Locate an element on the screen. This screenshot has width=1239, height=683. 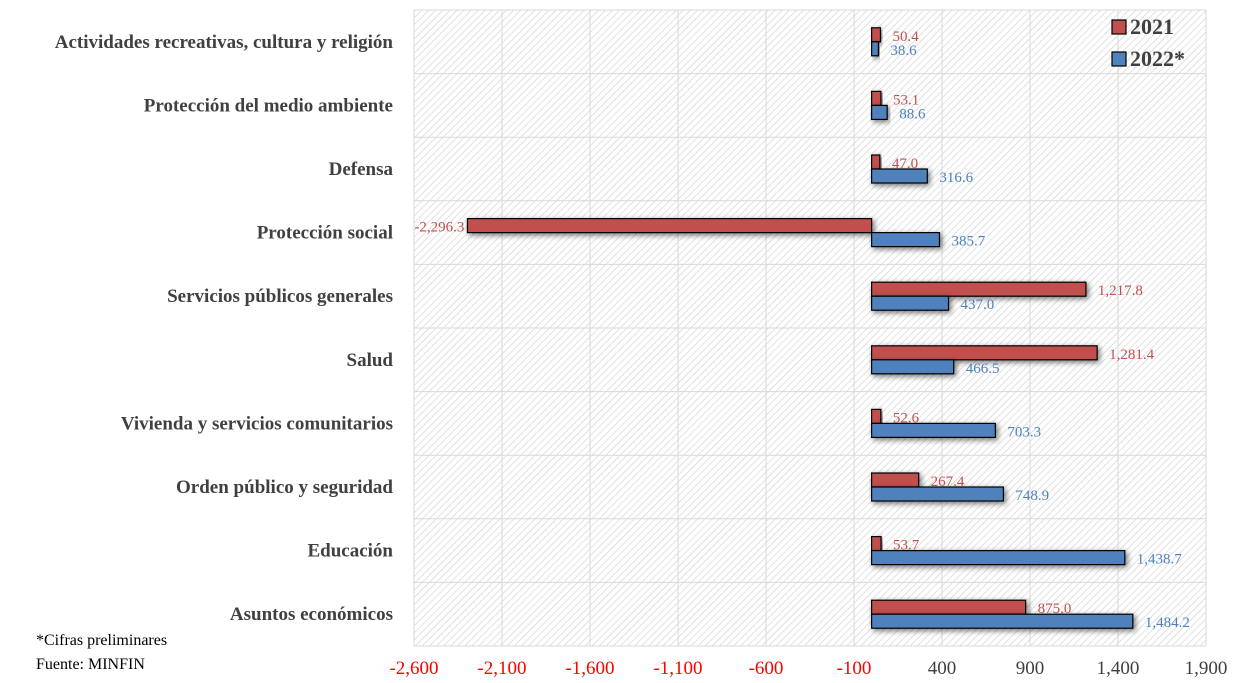
data-label: 875.0 is located at coordinates (1055, 609).